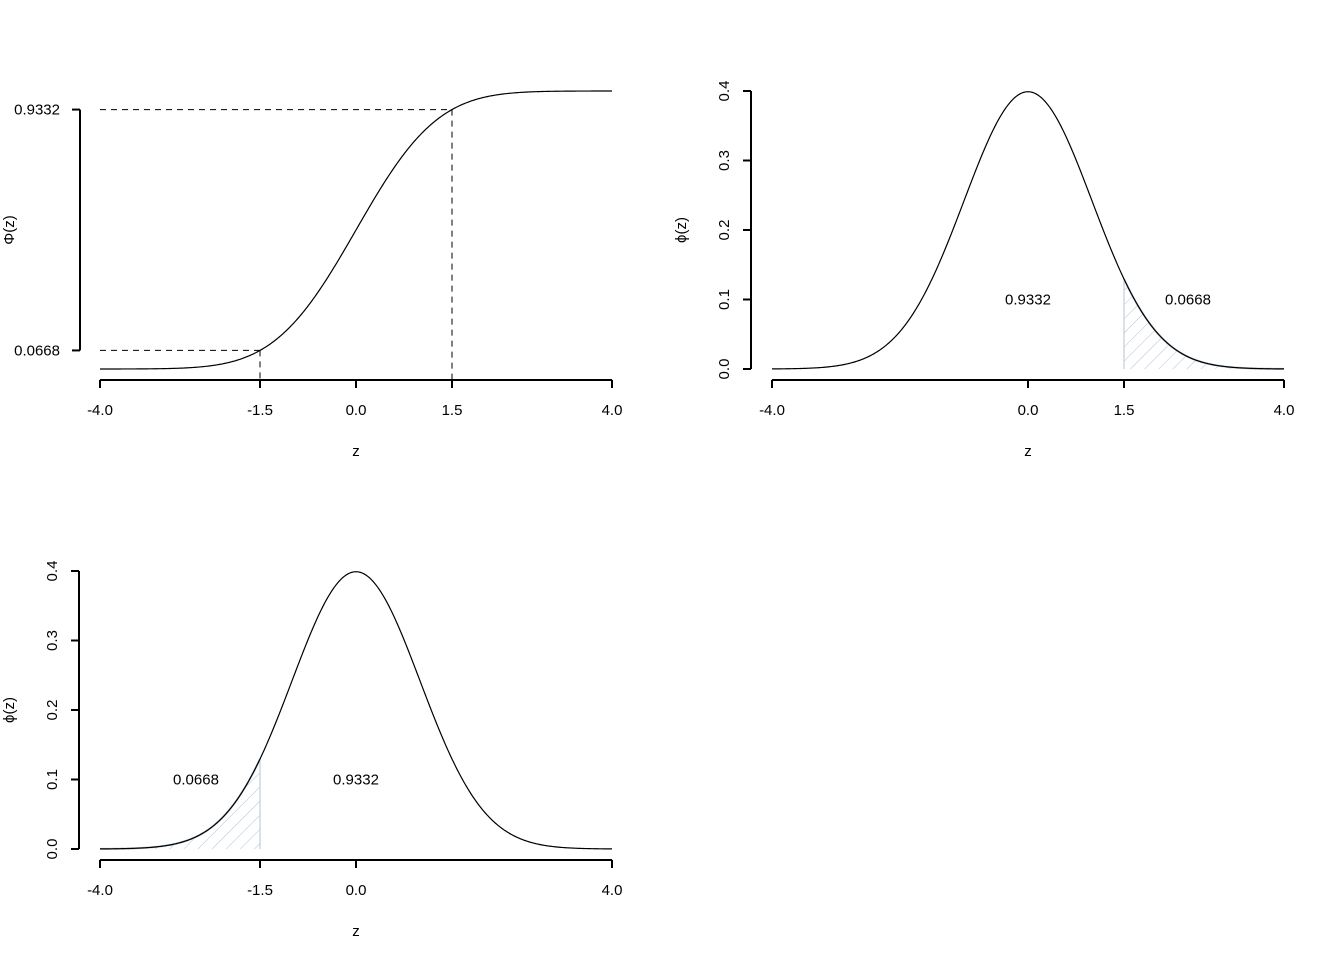  What do you see at coordinates (37, 110) in the screenshot?
I see `y-tick-label: 0.9332` at bounding box center [37, 110].